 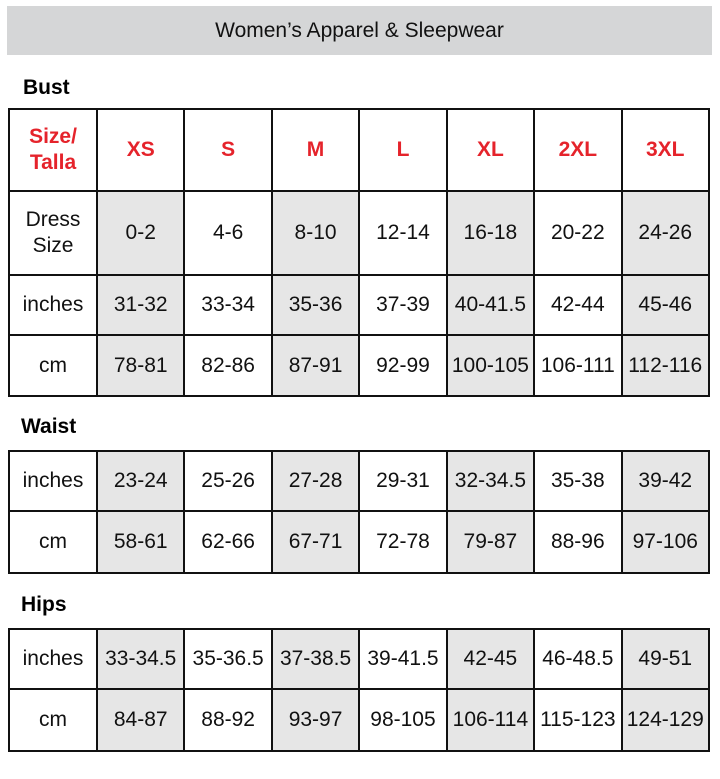 I want to click on table-cell: 16-18, so click(x=490, y=233).